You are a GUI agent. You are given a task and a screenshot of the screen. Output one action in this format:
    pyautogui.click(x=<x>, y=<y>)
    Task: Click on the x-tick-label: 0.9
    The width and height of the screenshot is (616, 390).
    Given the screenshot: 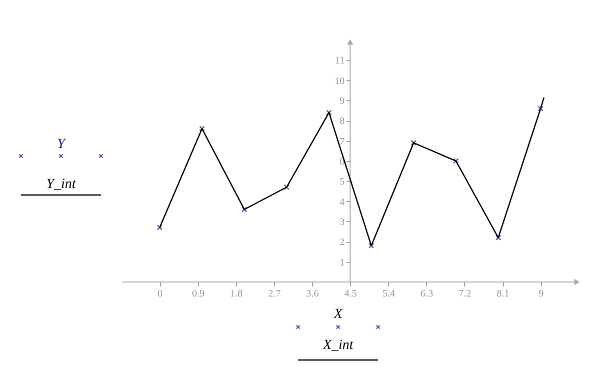 What is the action you would take?
    pyautogui.click(x=198, y=294)
    